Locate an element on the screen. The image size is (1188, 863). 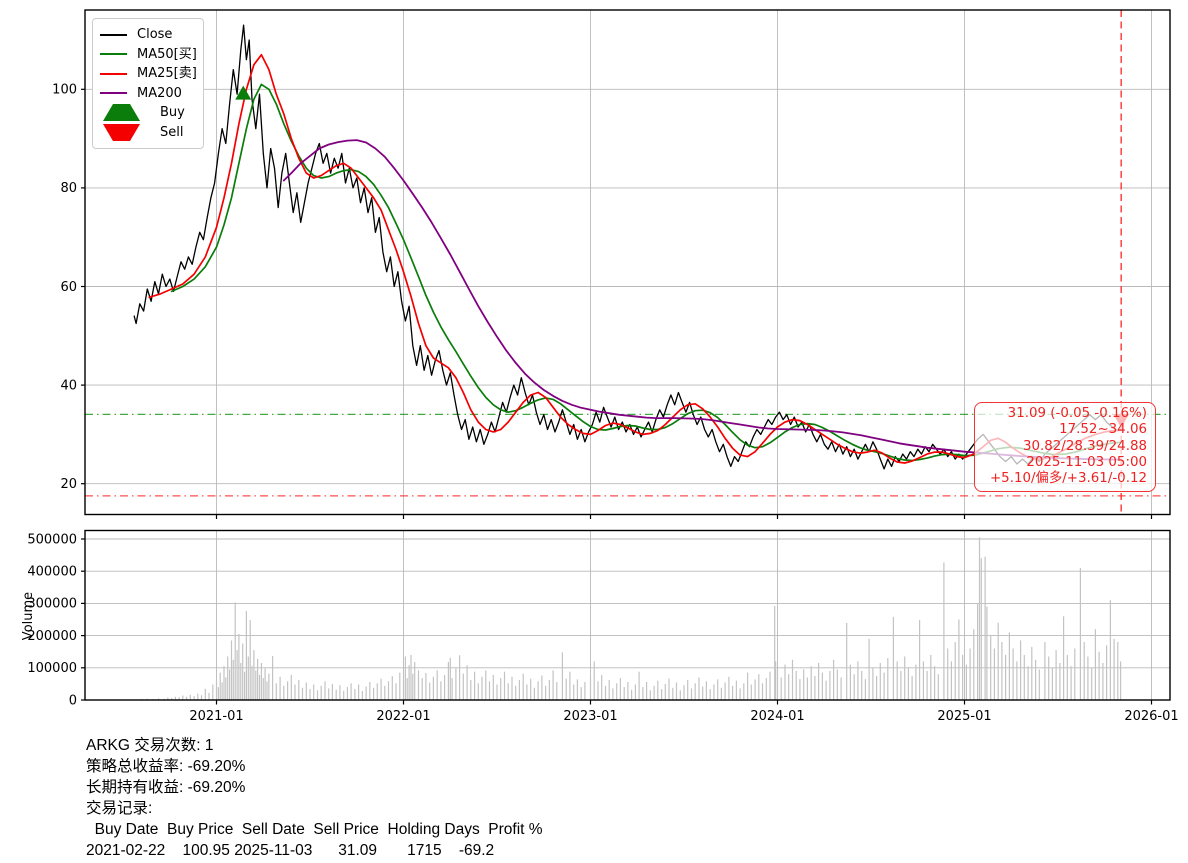
summary-strategy-return: 策略总收益率: -69.20% is located at coordinates (166, 766).